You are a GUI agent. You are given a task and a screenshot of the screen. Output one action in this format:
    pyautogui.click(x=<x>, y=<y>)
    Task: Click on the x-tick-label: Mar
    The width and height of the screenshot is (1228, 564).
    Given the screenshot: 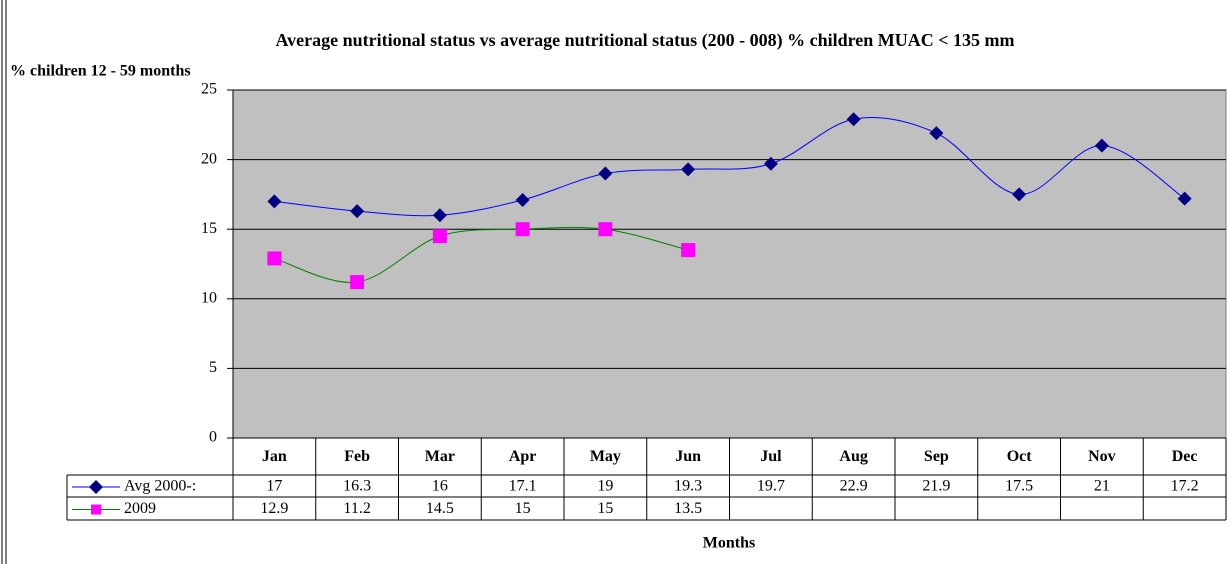 What is the action you would take?
    pyautogui.click(x=440, y=456)
    